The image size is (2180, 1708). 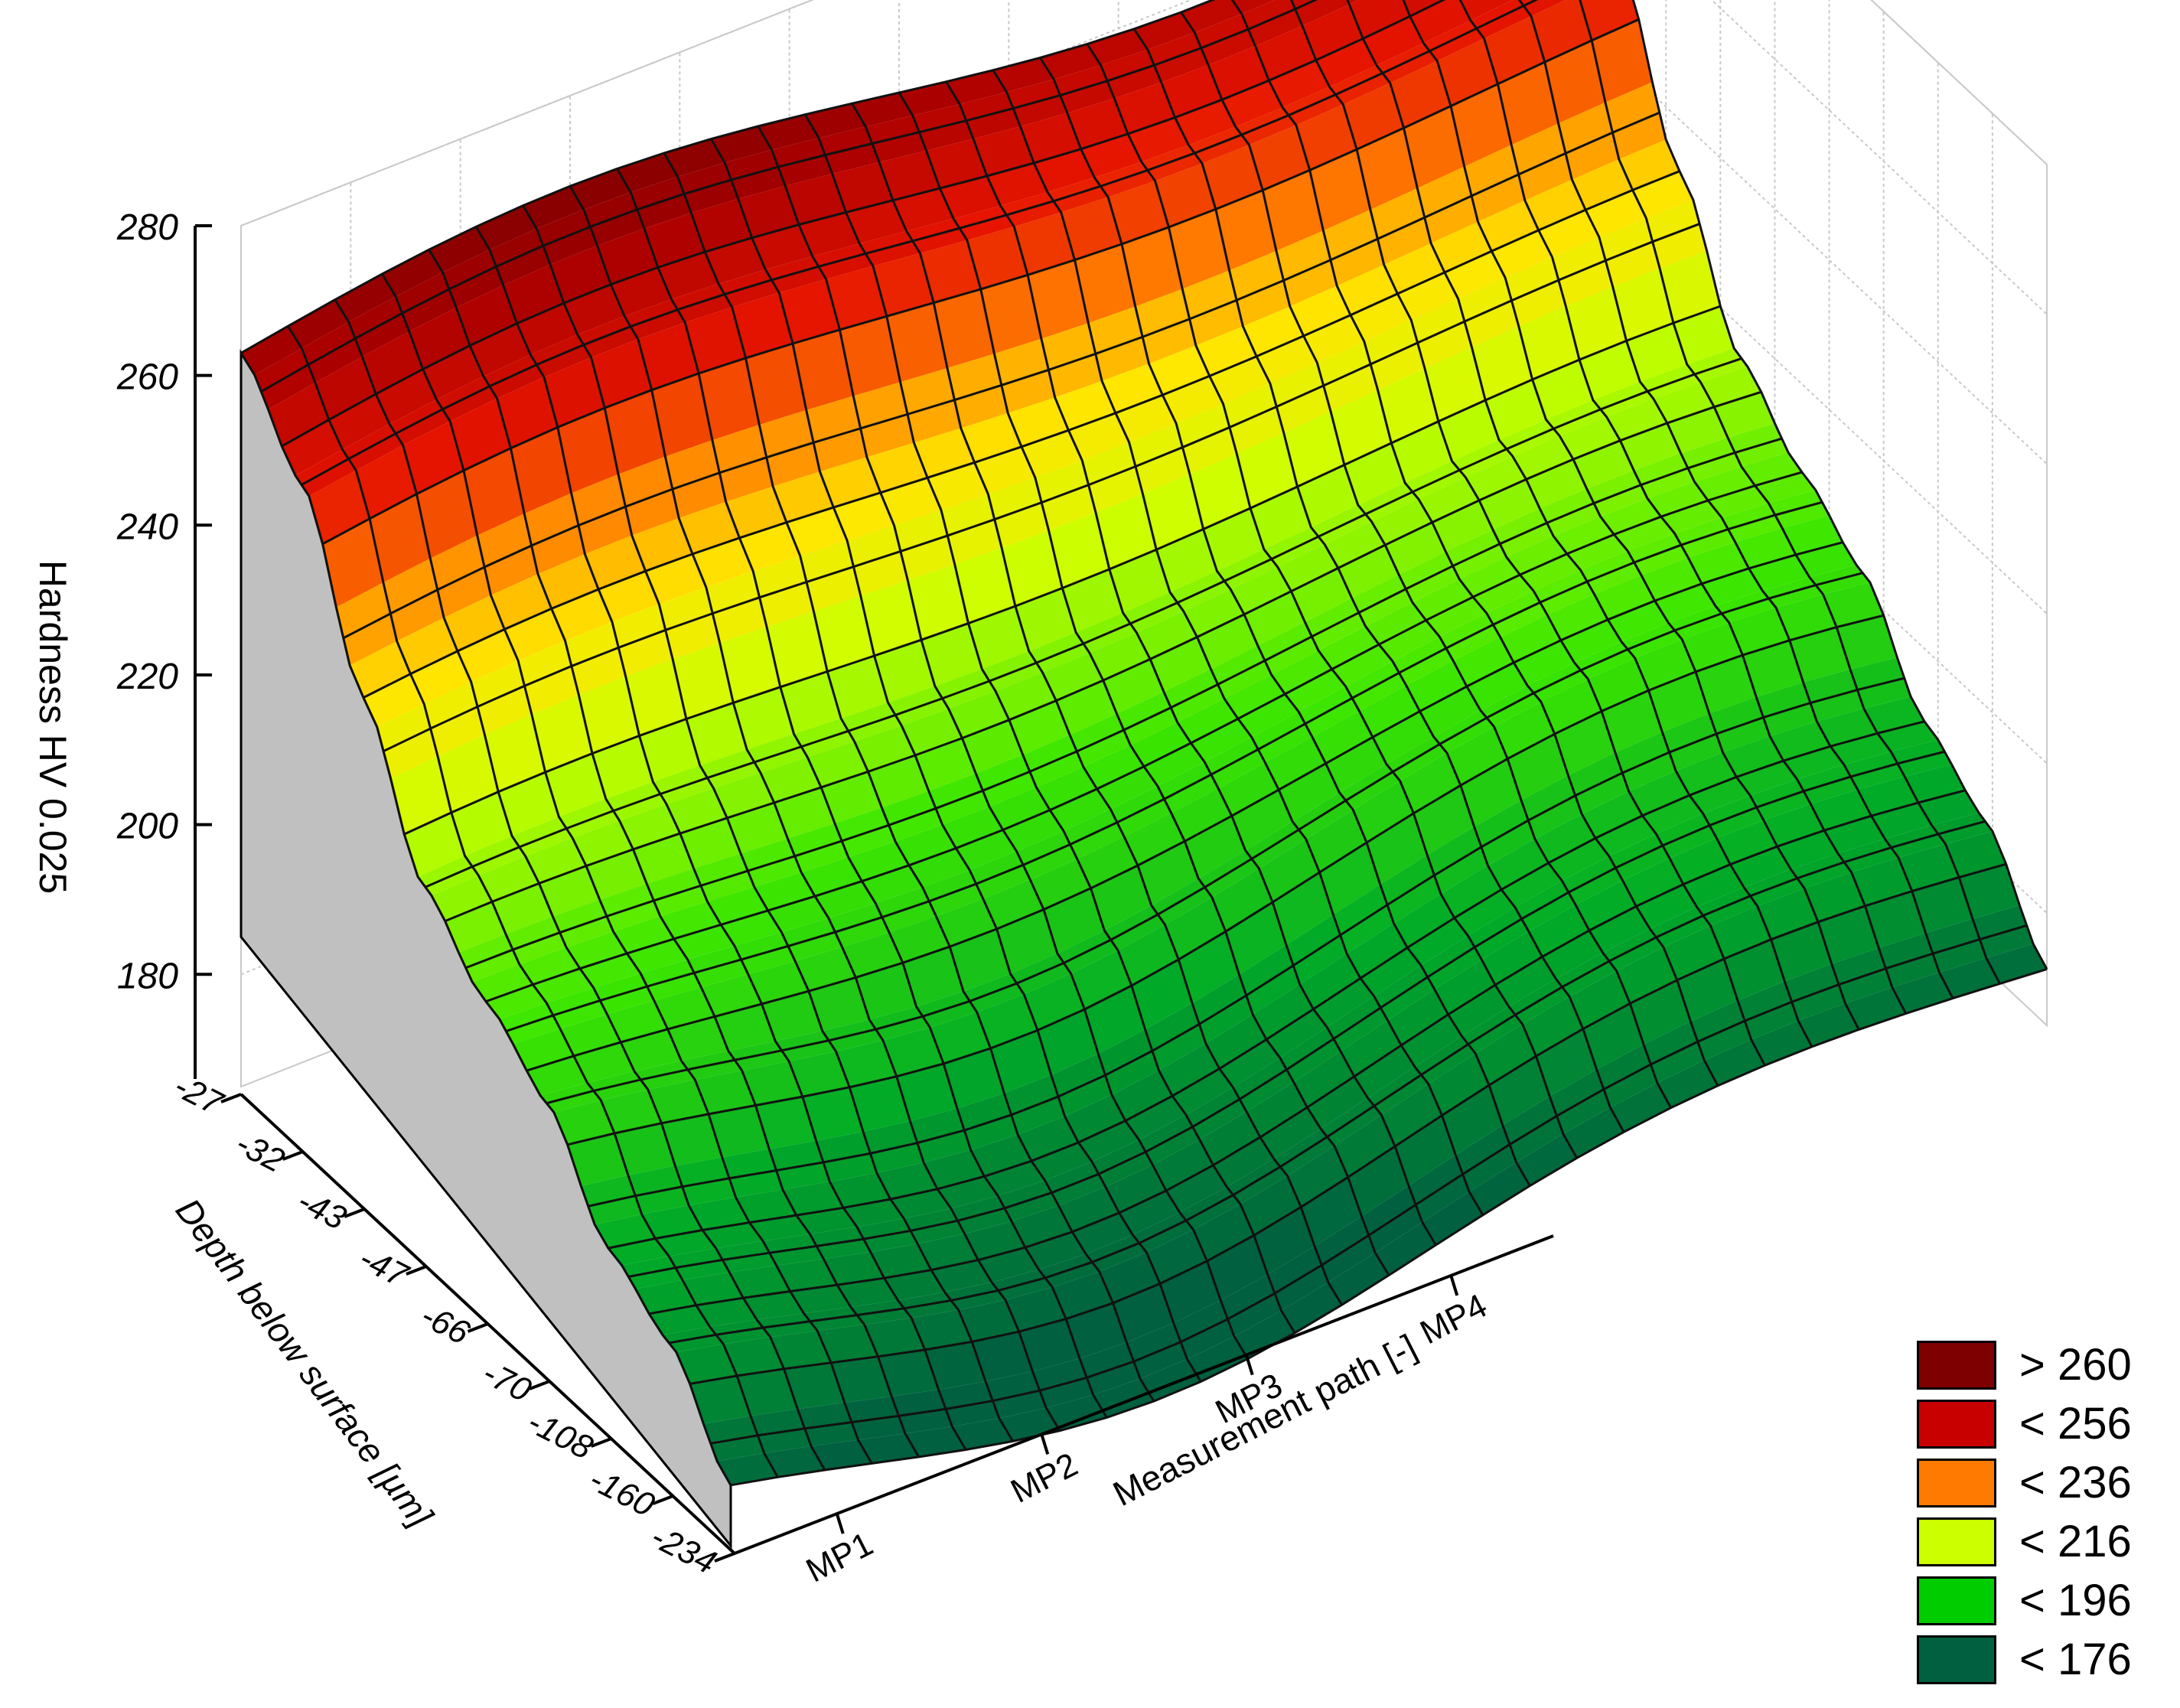 I want to click on x-tick-label: MP1, so click(x=839, y=1557).